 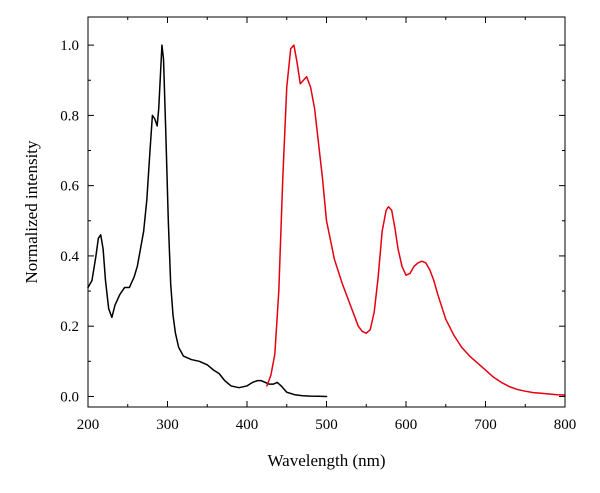 I want to click on x-tick-label: 500, so click(x=326, y=425).